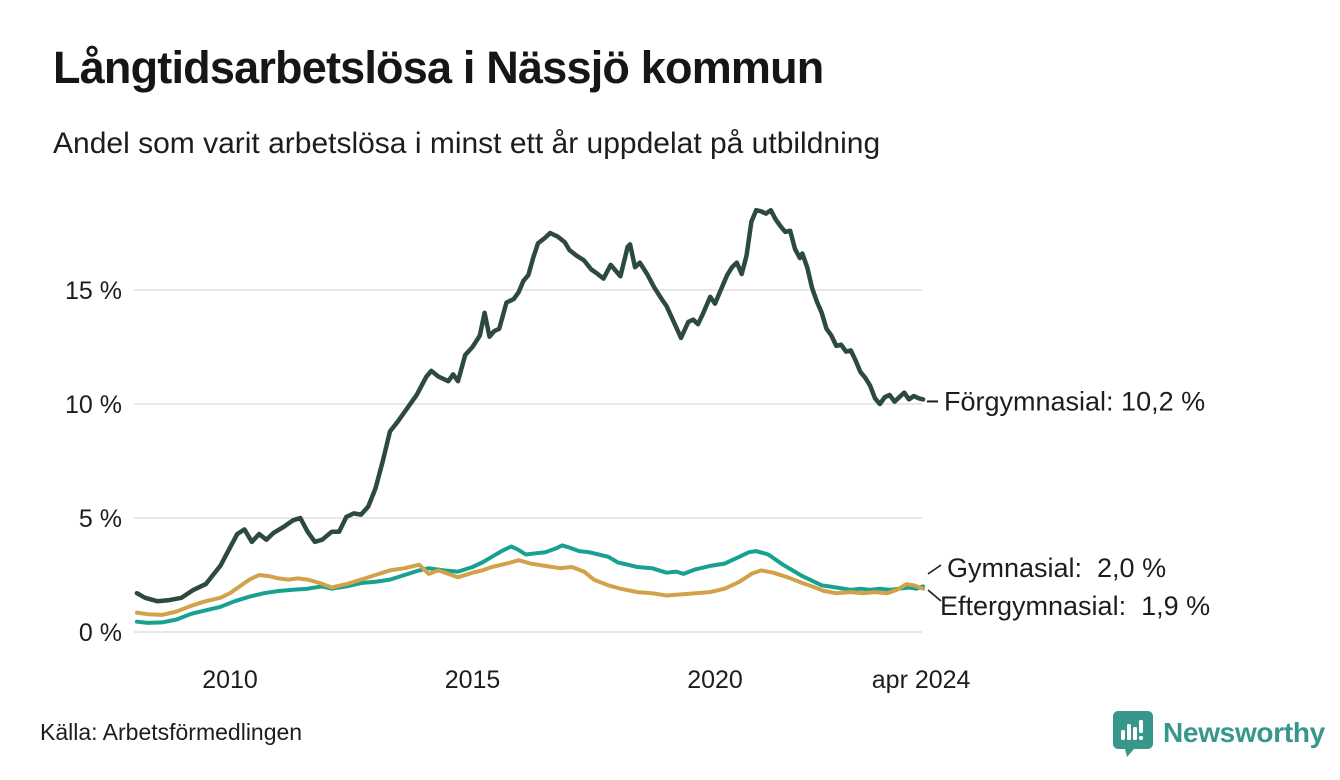 This screenshot has width=1340, height=780. I want to click on series-line-gymnasial, so click(530, 584).